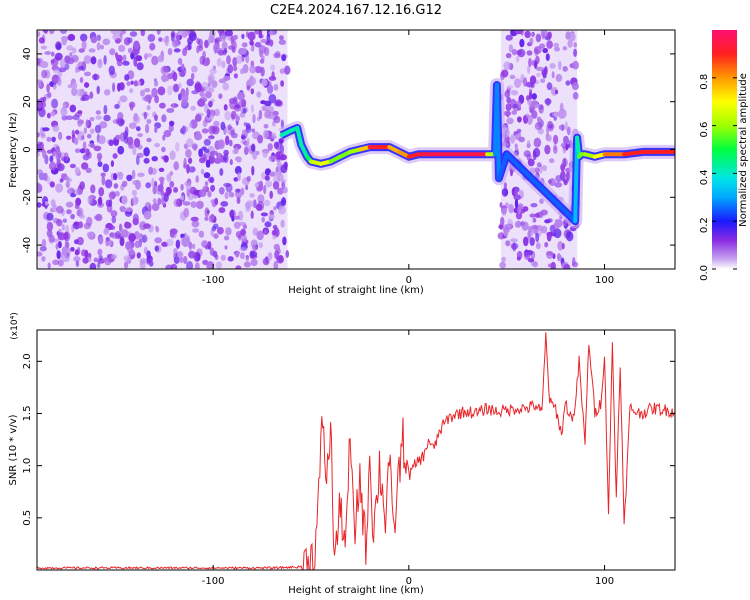  Describe the element at coordinates (704, 273) in the screenshot. I see `colorbar-tick-label: 0.0` at that location.